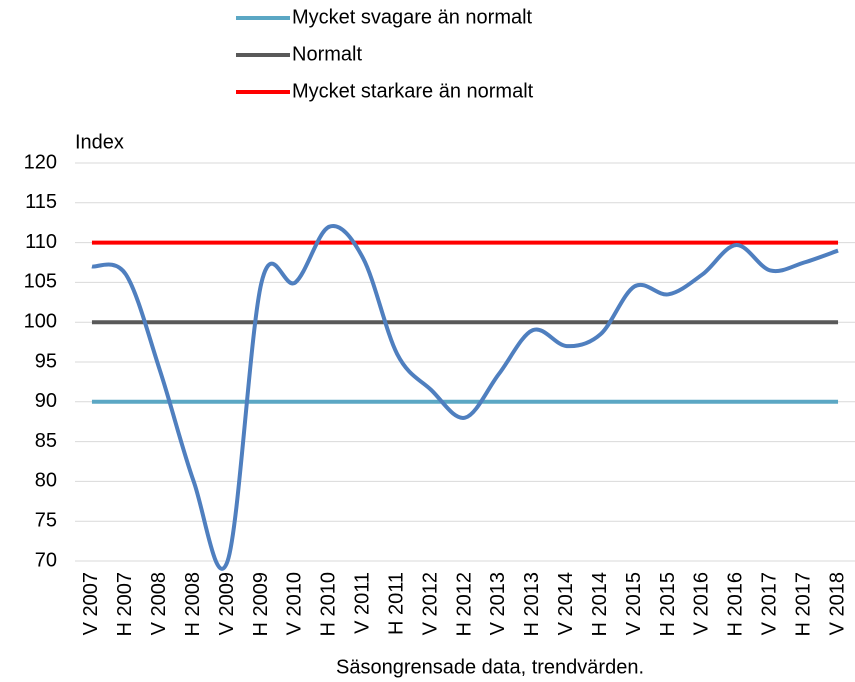 This screenshot has height=682, width=855. Describe the element at coordinates (159, 603) in the screenshot. I see `x-tick-label: V 2008` at that location.